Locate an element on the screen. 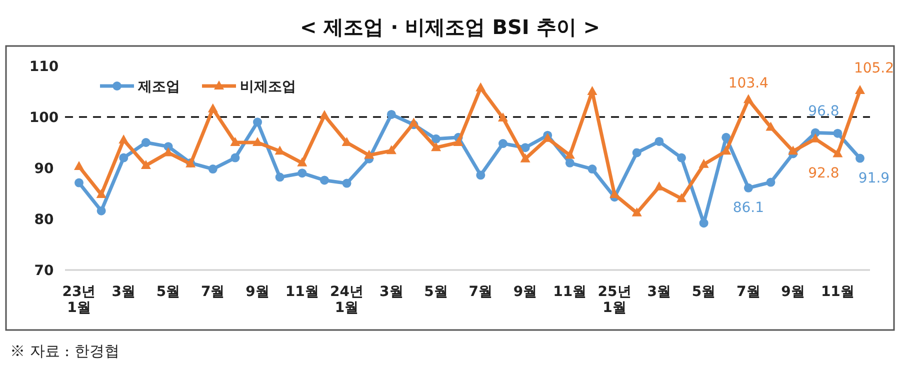 This screenshot has height=368, width=900. legend-label: 비제조업 is located at coordinates (268, 87).